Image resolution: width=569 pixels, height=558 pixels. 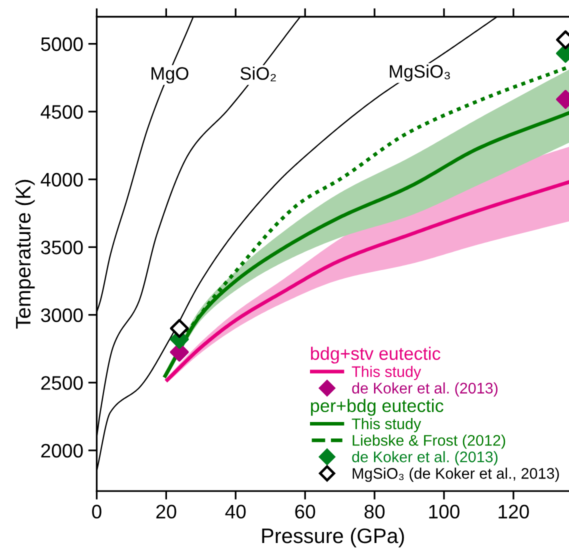 What do you see at coordinates (62, 315) in the screenshot?
I see `y-tick-label: 3000` at bounding box center [62, 315].